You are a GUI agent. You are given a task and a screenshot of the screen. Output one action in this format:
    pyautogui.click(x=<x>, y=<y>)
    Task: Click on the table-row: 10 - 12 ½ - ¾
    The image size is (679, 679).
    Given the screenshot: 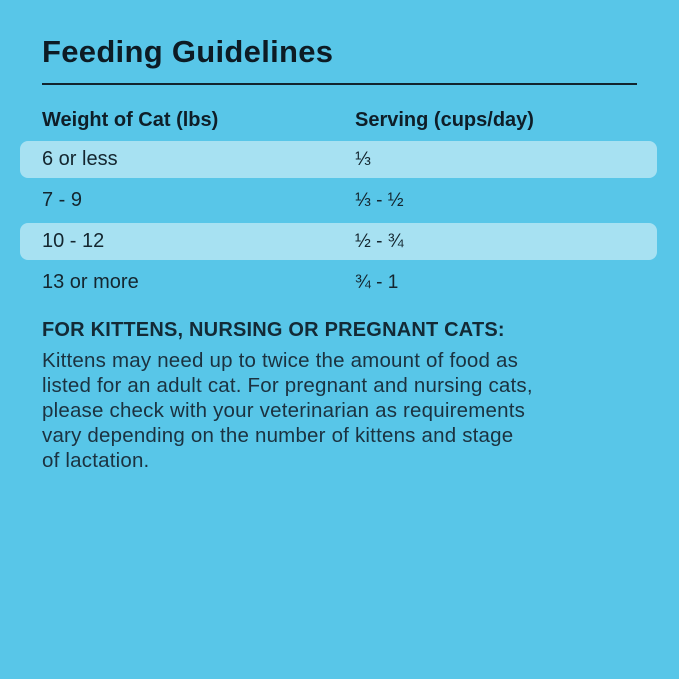 What is the action you would take?
    pyautogui.click(x=338, y=241)
    